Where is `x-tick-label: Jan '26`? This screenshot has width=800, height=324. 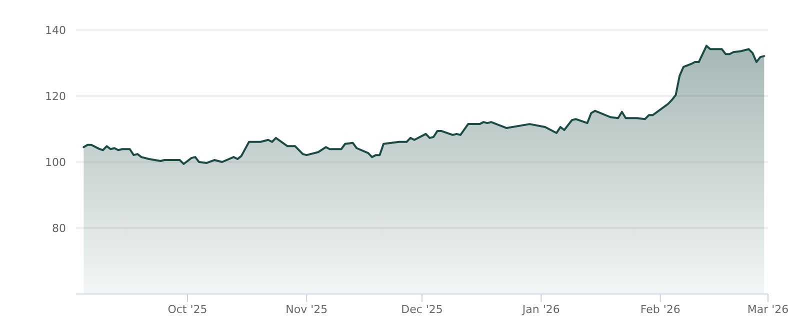
x-tick-label: Jan '26 is located at coordinates (540, 309).